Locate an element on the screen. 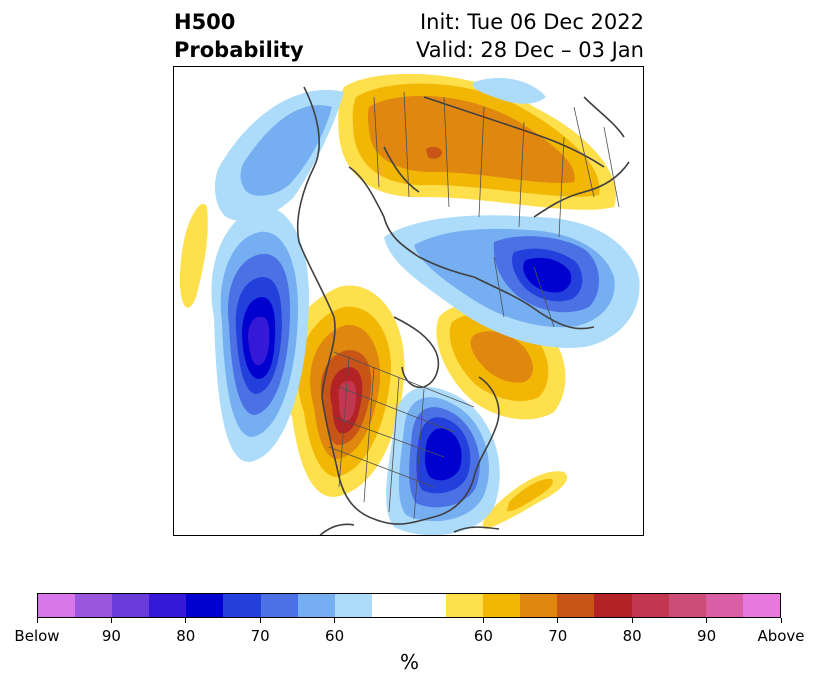 Image resolution: width=819 pixels, height=686 pixels. below-normal-trough-east is located at coordinates (443, 461).